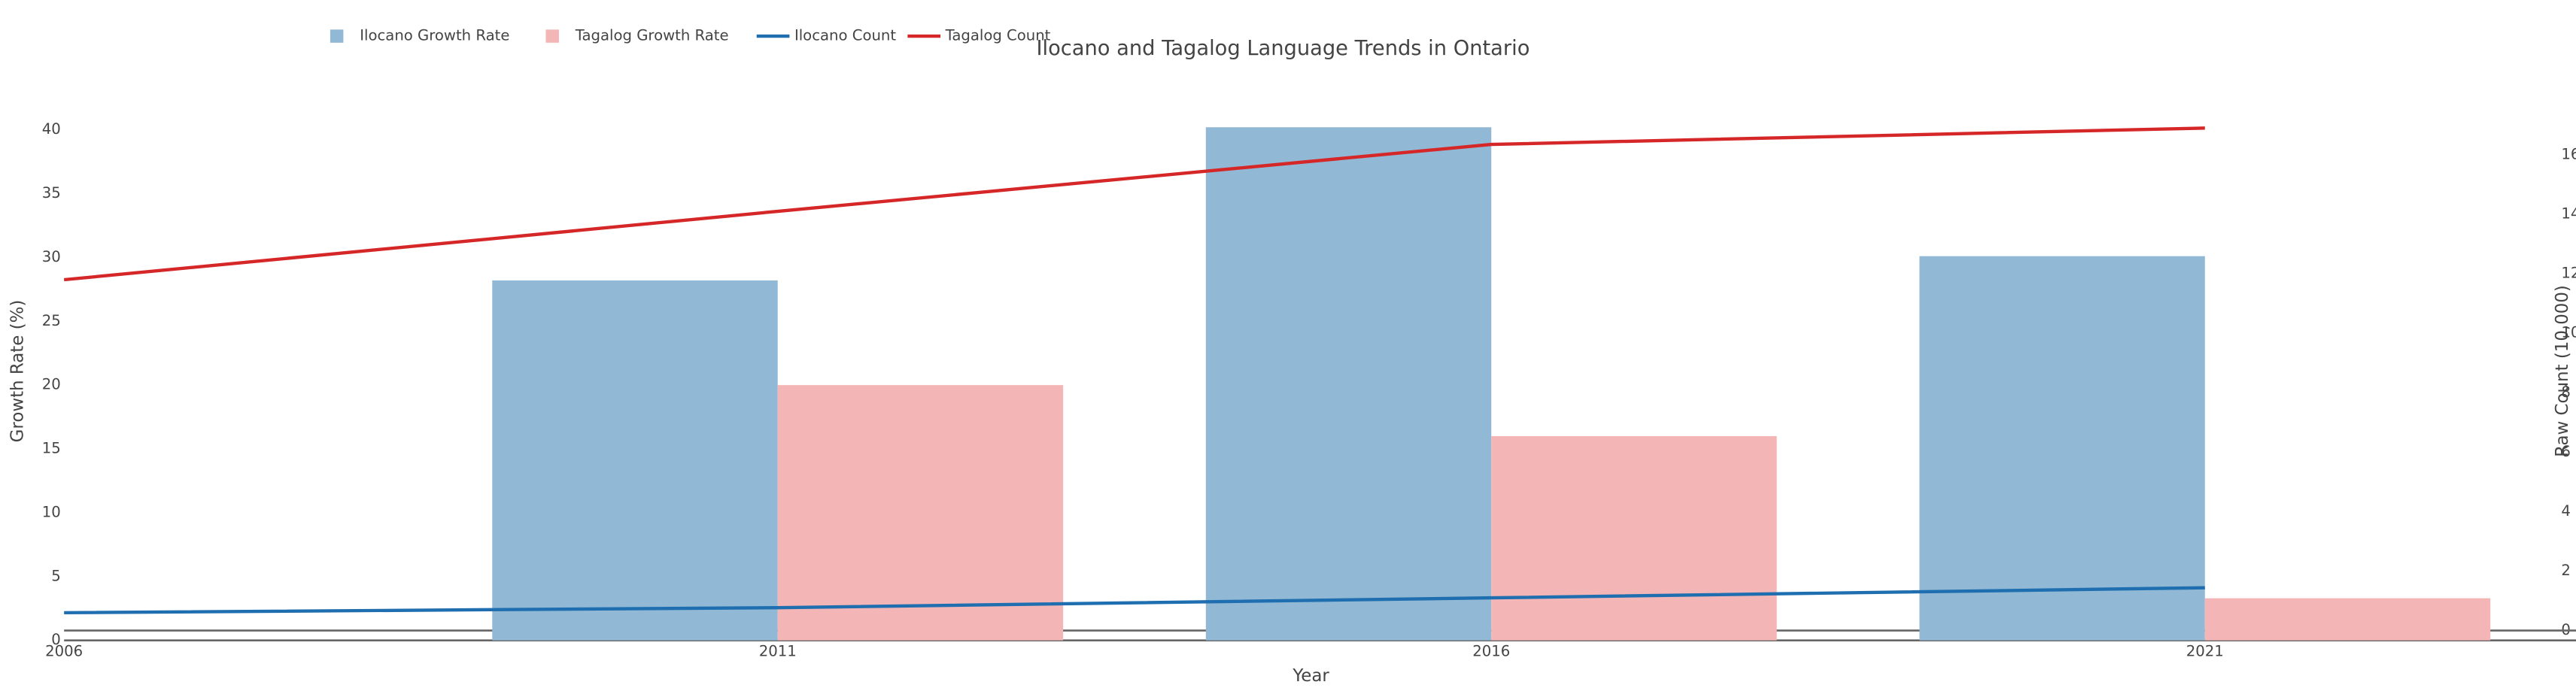 This screenshot has width=2576, height=688. Describe the element at coordinates (434, 35) in the screenshot. I see `legend-label: Ilocano Growth Rate` at that location.